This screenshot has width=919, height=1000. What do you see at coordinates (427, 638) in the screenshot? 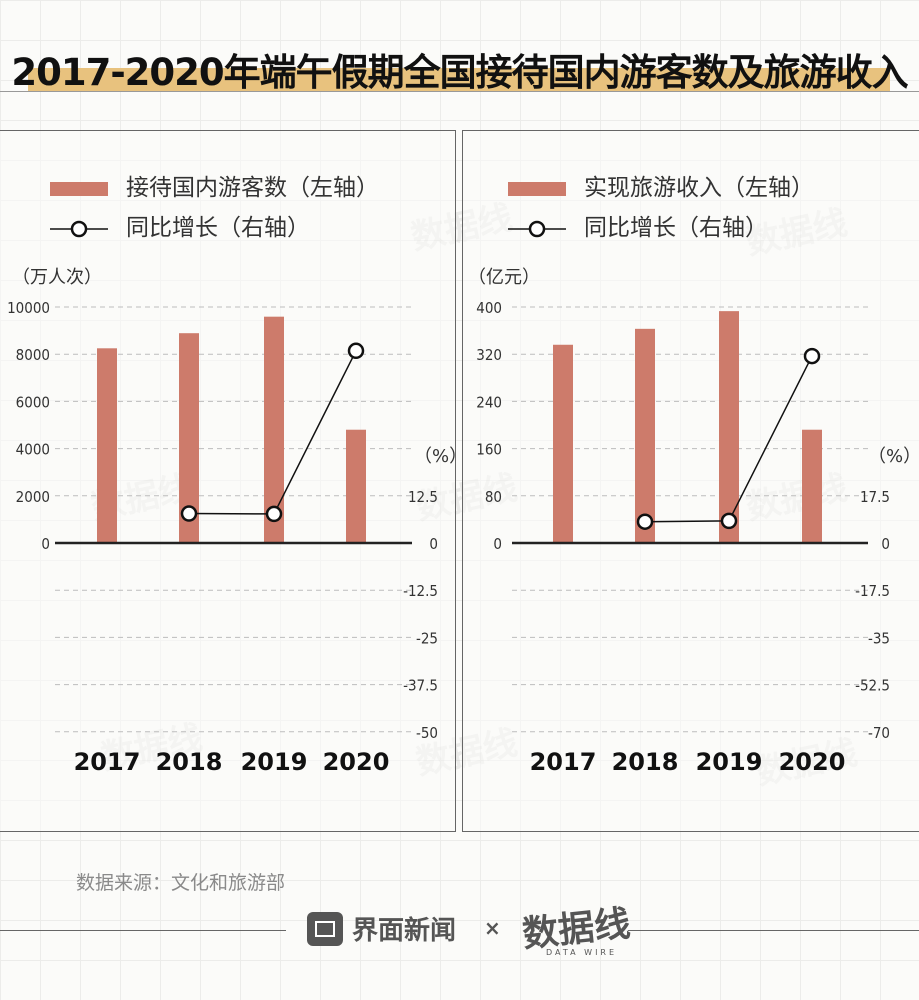
I see `y-right-tick-label: -25` at bounding box center [427, 638].